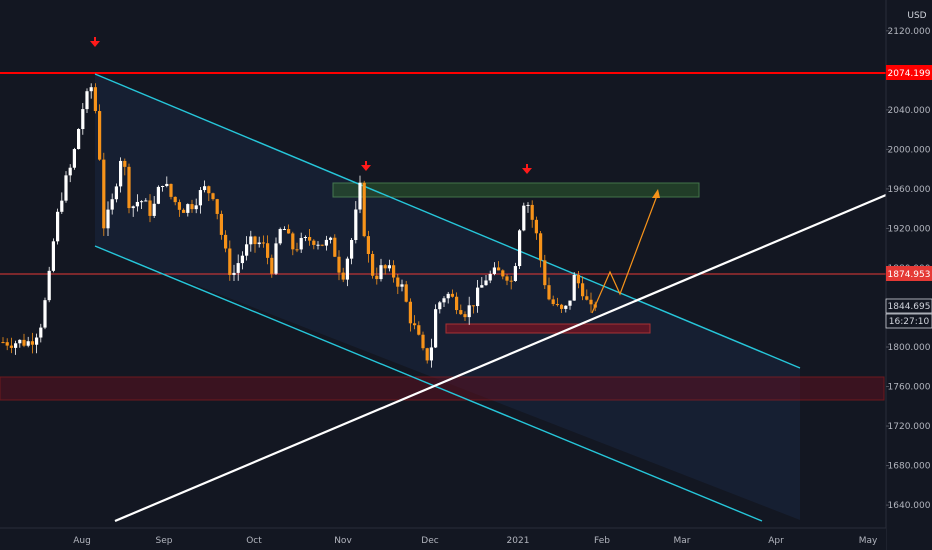 This screenshot has height=550, width=932. I want to click on price-tick-label: 1680.000, so click(909, 467).